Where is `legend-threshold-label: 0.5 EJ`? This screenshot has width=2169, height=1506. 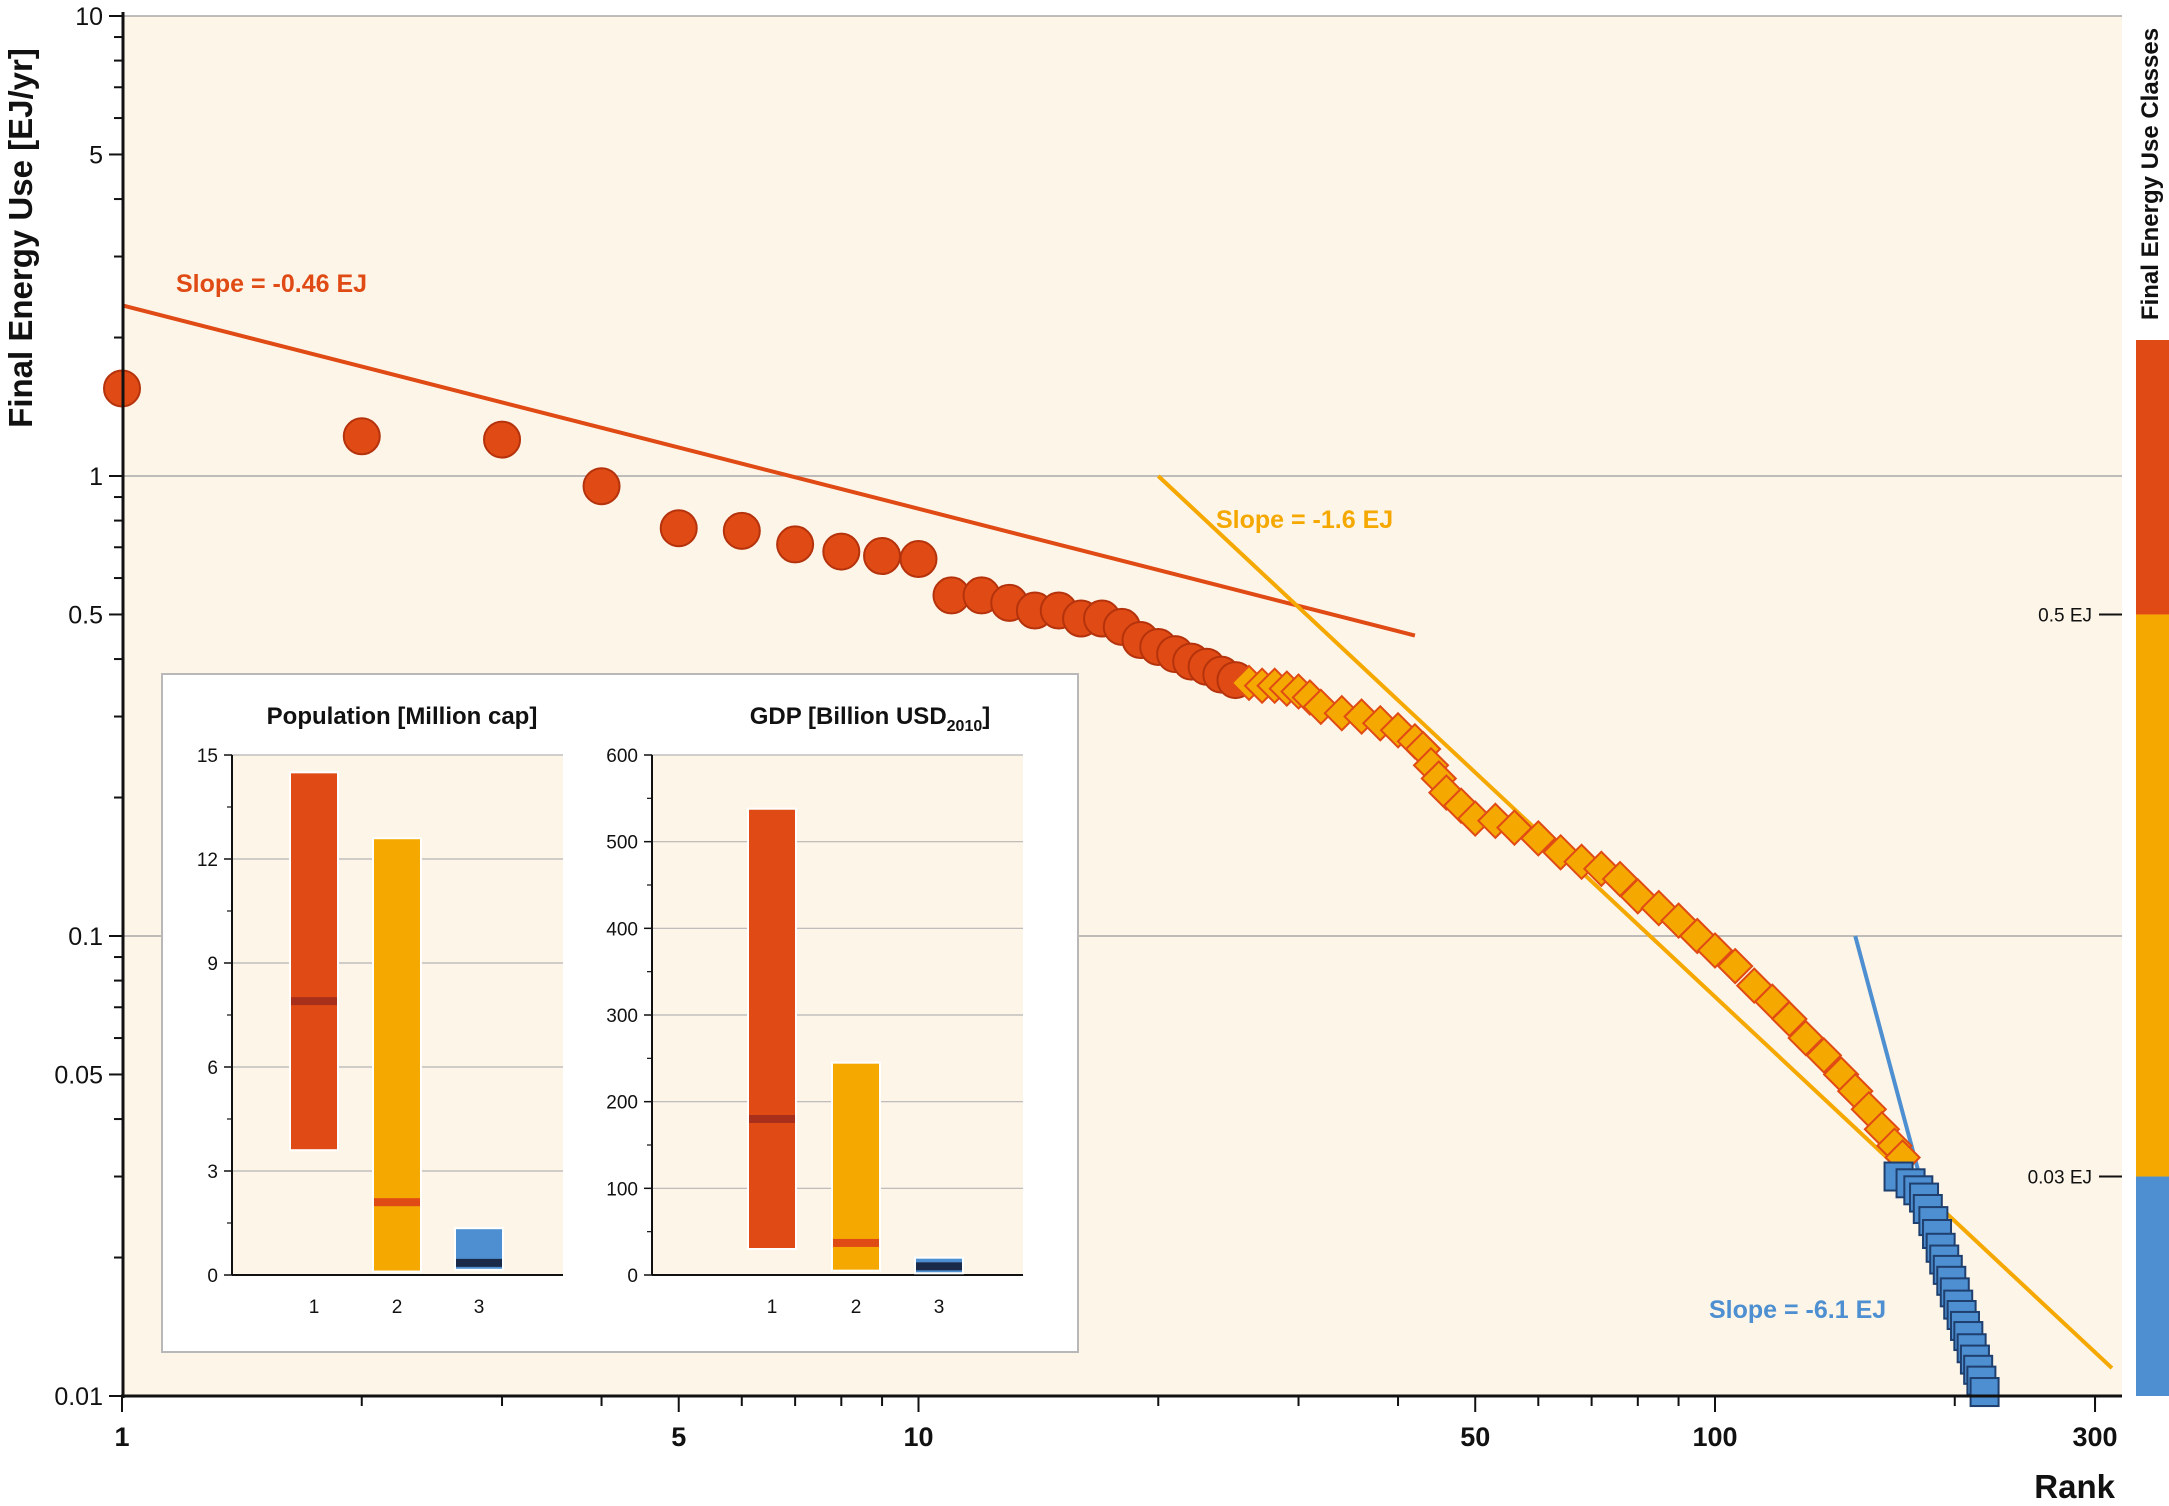
legend-threshold-label: 0.5 EJ is located at coordinates (2065, 615).